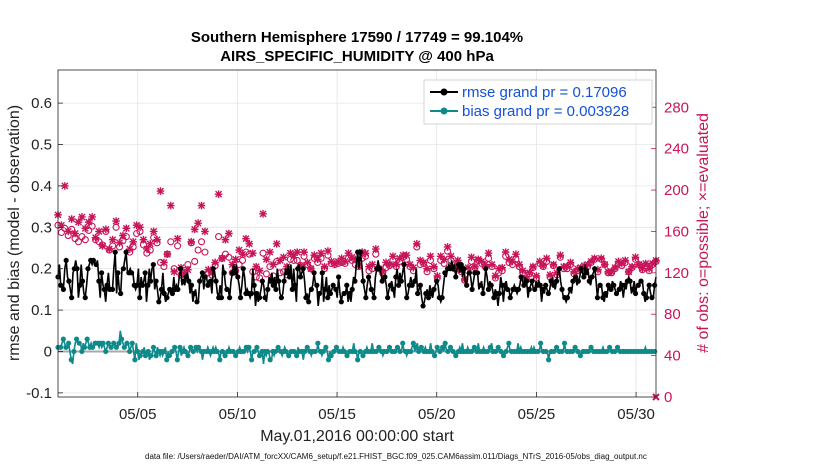  I want to click on chart-title-line2: AIRS_SPECIFIC_HUMIDITY @ 400 hPa, so click(357, 56).